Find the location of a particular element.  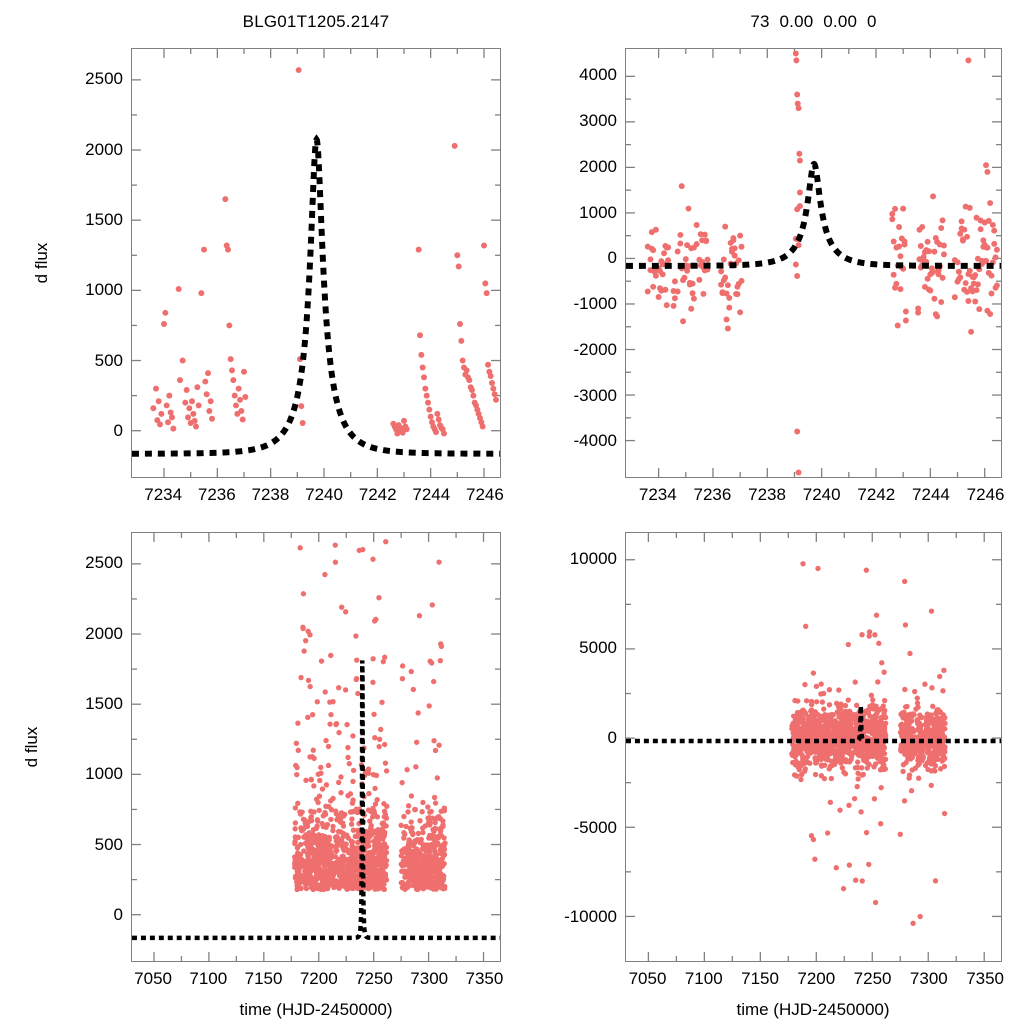

y-tick-label: 4000 is located at coordinates (598, 75).